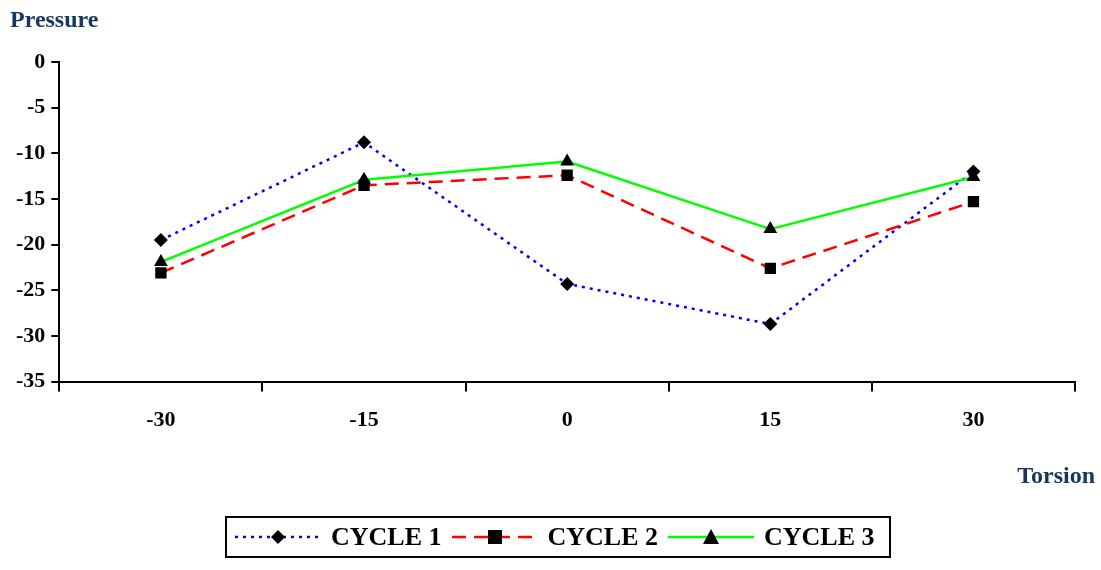 Image resolution: width=1101 pixels, height=570 pixels. What do you see at coordinates (386, 537) in the screenshot?
I see `legend-label: CYCLE 1` at bounding box center [386, 537].